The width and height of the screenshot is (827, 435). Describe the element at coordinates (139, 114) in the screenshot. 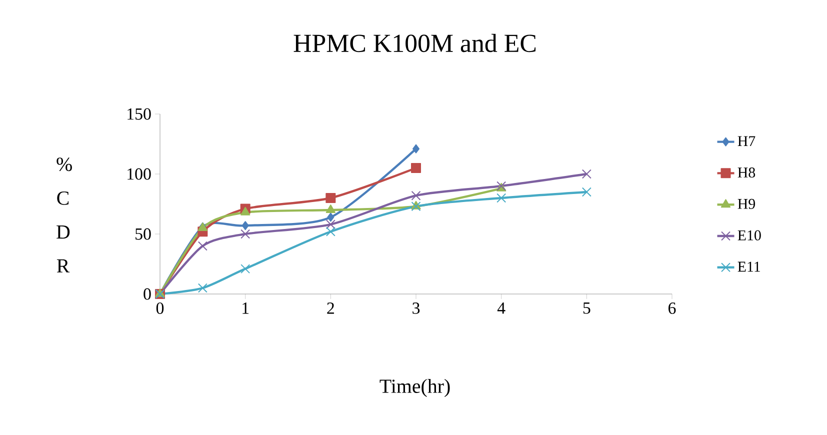

I see `y-tick-label: 150` at that location.